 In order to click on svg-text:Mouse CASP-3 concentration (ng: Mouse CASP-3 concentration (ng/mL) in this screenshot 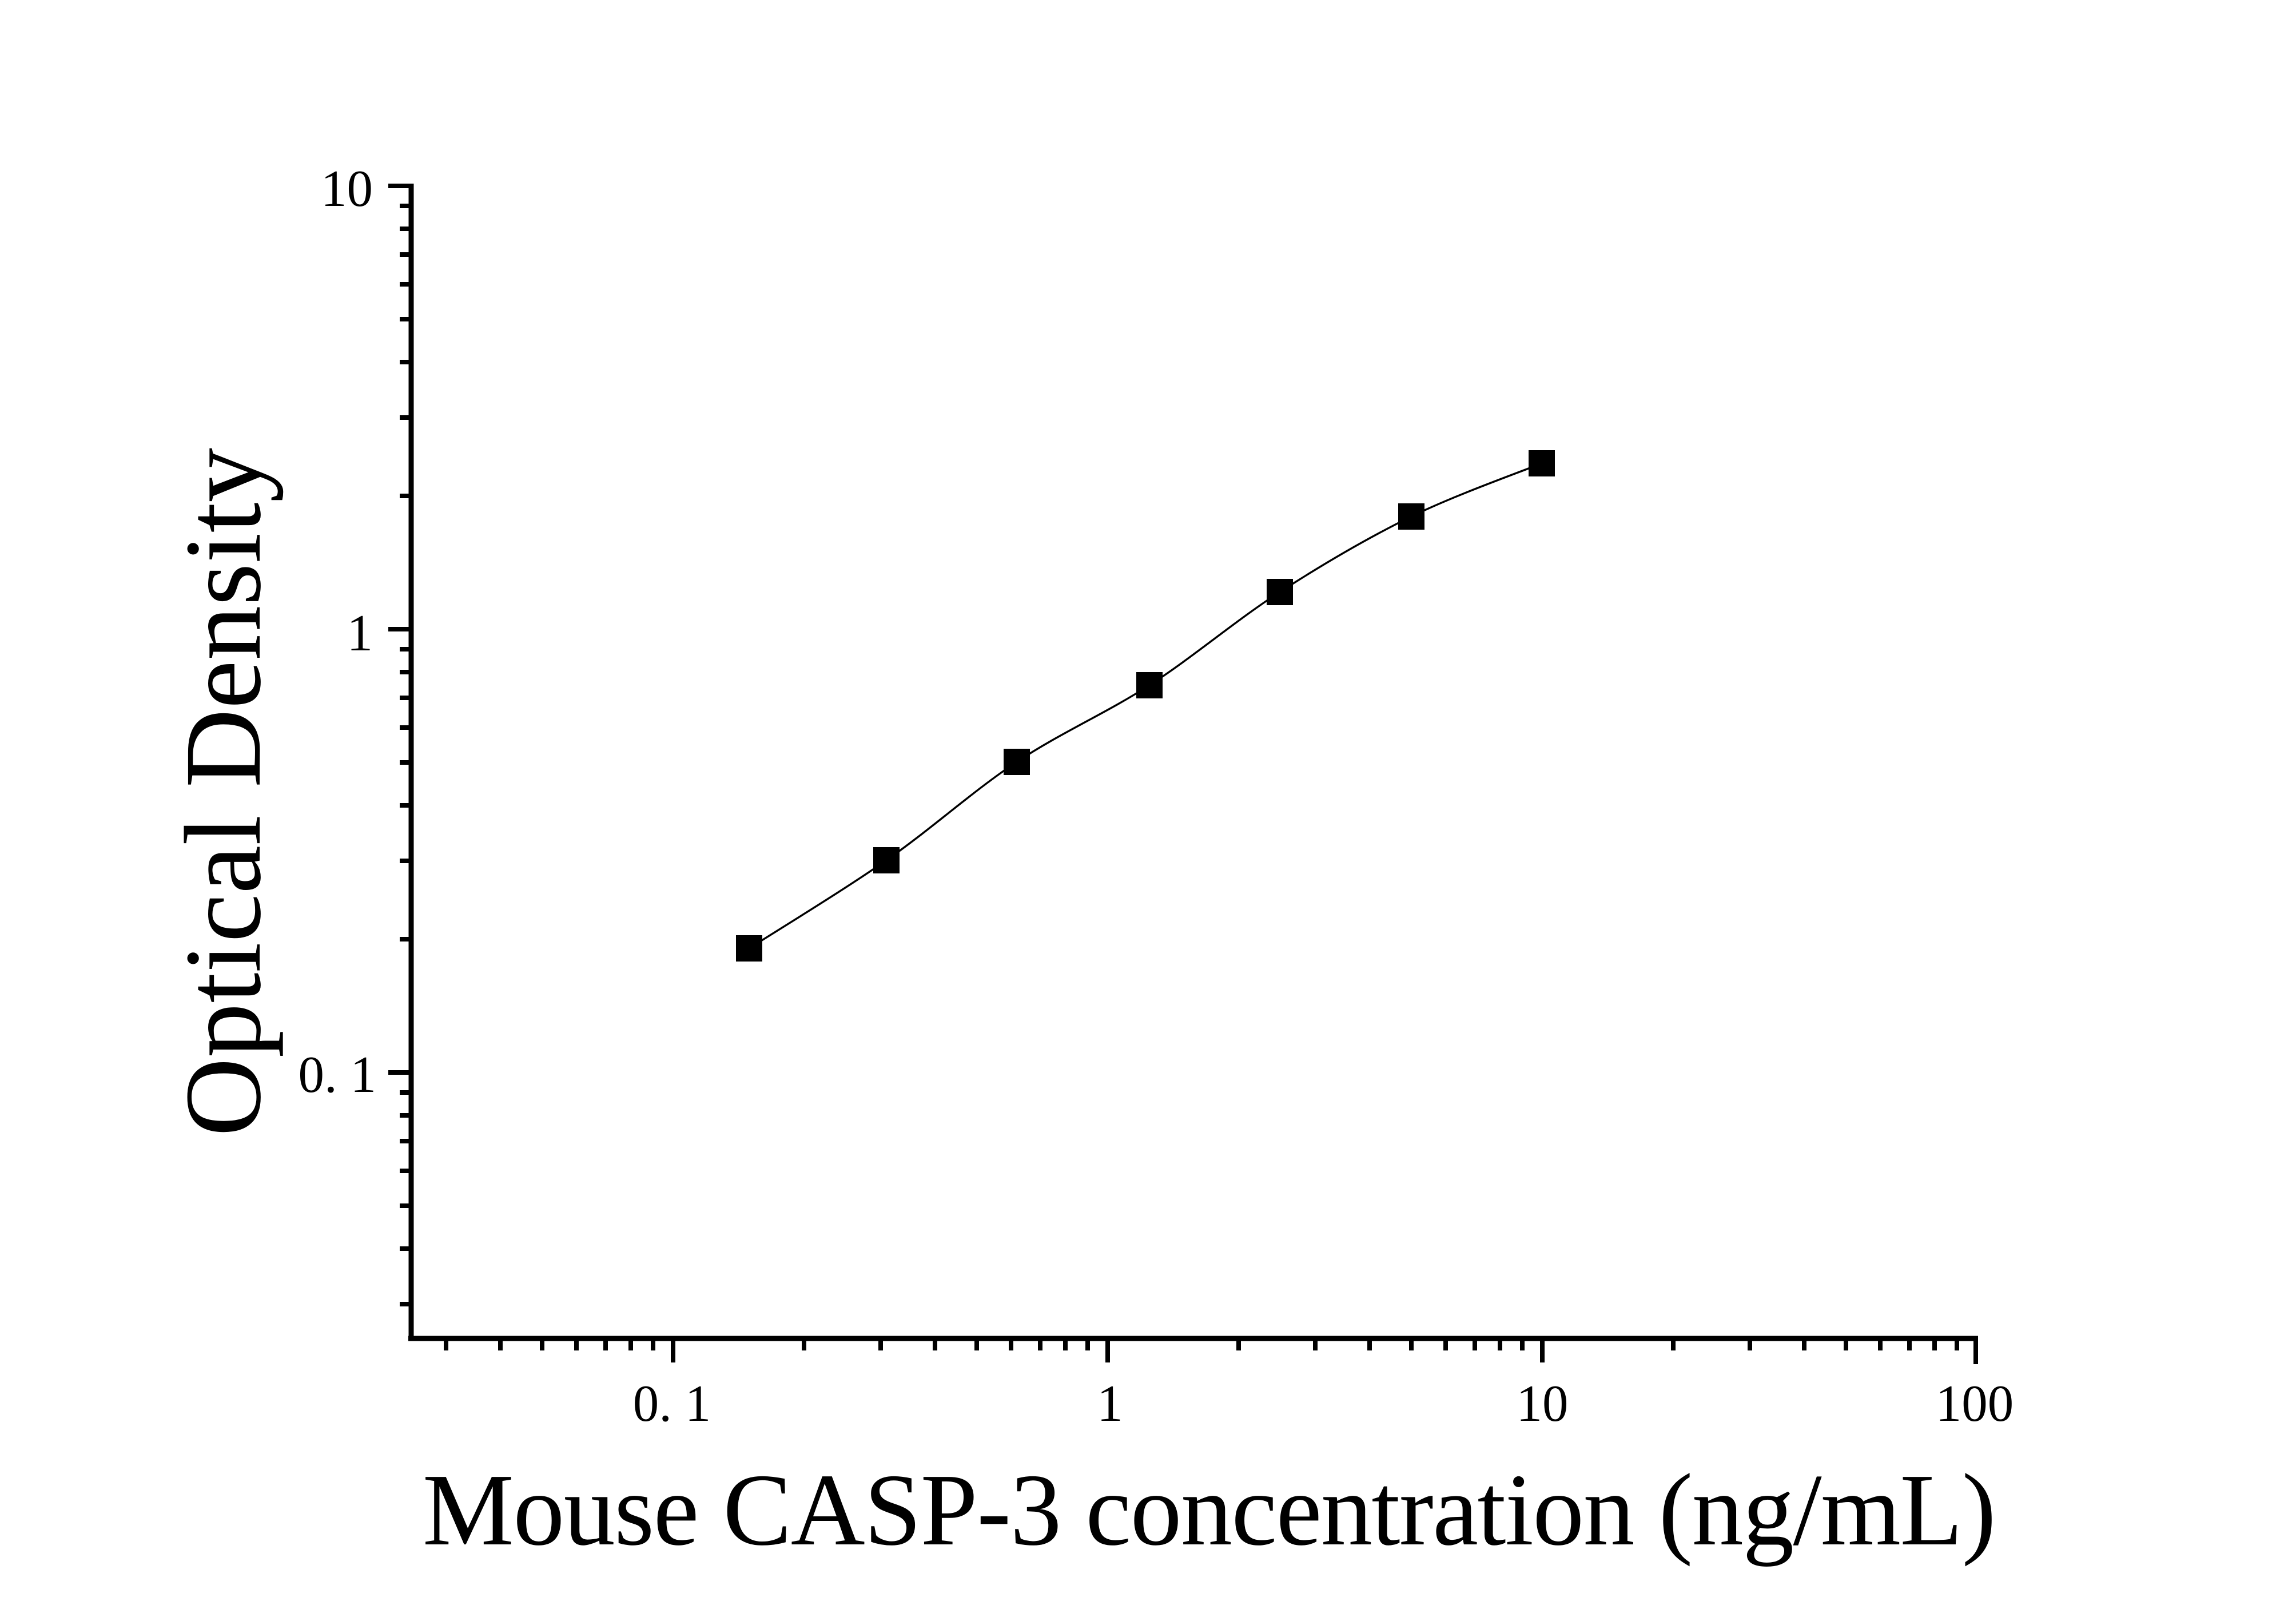, I will do `click(1209, 1510)`.